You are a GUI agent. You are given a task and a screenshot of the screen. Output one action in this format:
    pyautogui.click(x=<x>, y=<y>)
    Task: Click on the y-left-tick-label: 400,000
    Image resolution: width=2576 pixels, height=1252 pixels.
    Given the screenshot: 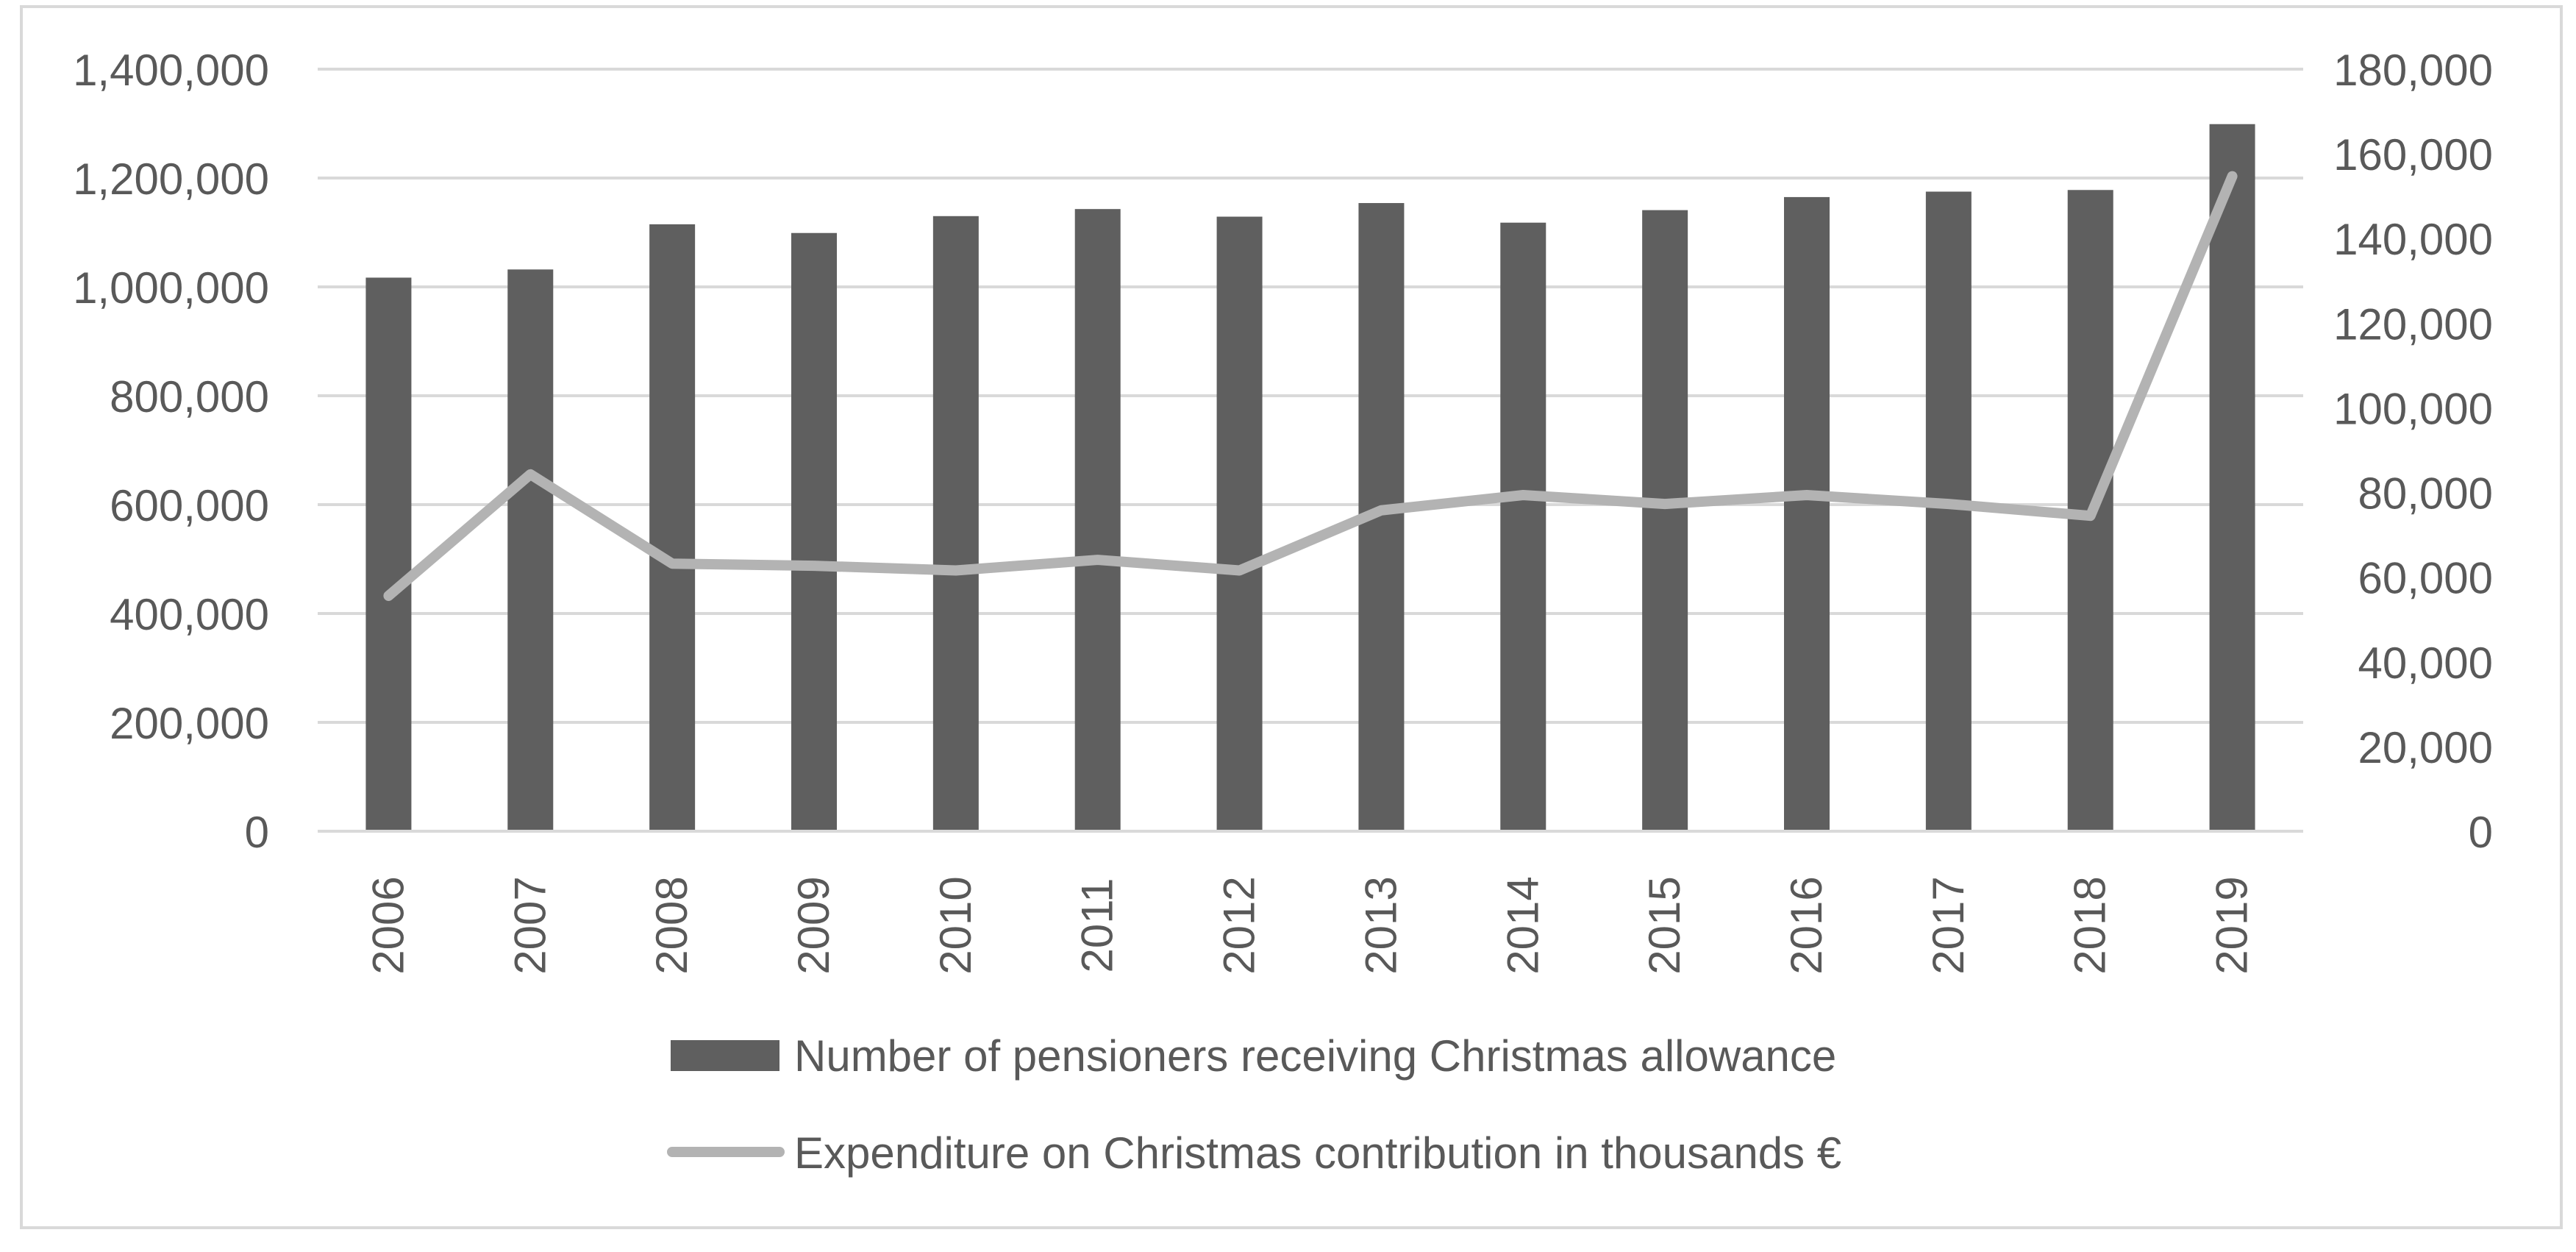 What is the action you would take?
    pyautogui.click(x=189, y=614)
    